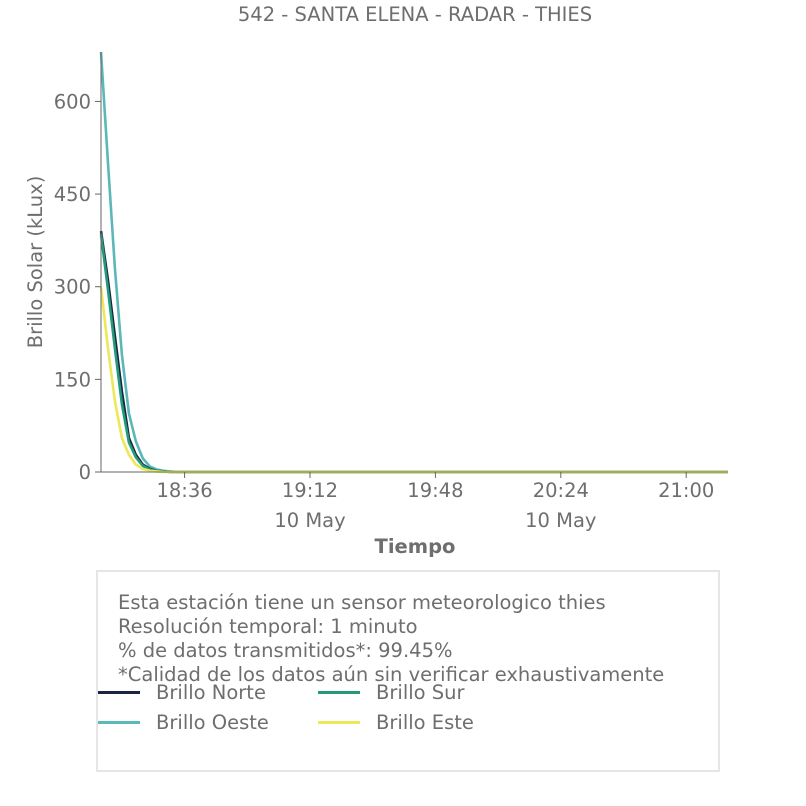  I want to click on legend-swatch-norte, so click(119, 692).